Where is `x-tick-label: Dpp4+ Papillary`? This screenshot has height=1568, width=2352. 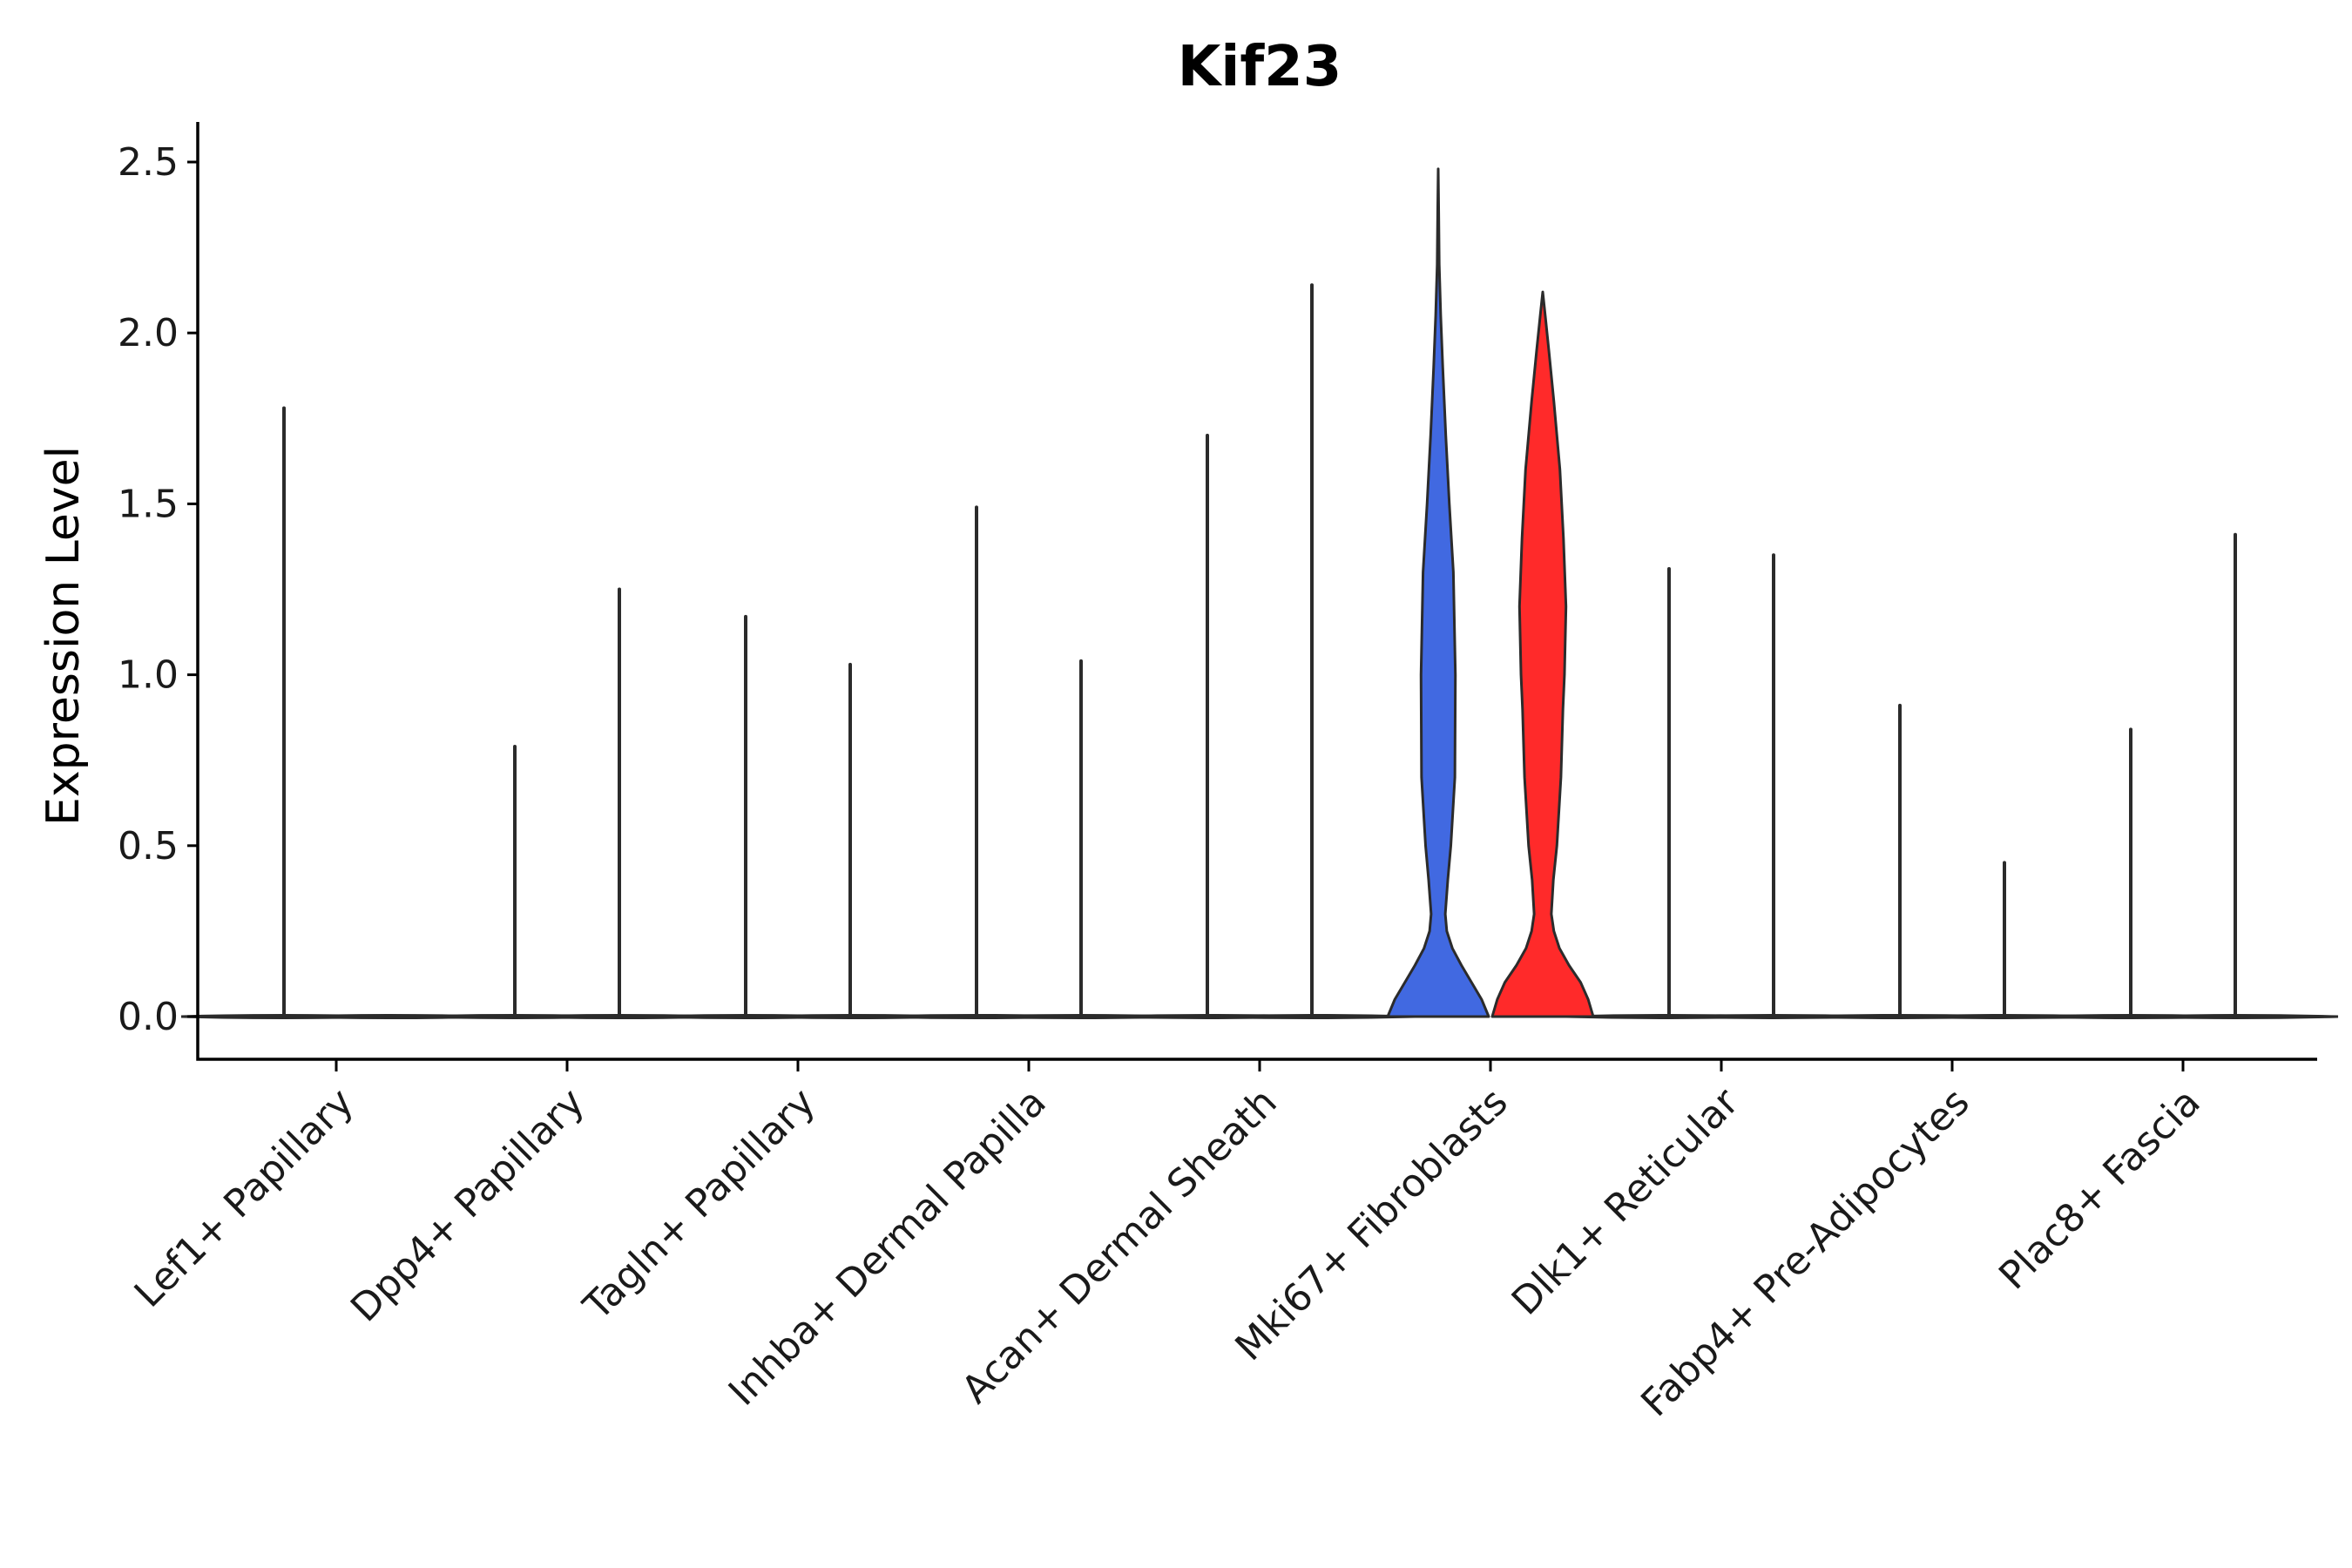
x-tick-label: Dpp4+ Papillary is located at coordinates (467, 1205).